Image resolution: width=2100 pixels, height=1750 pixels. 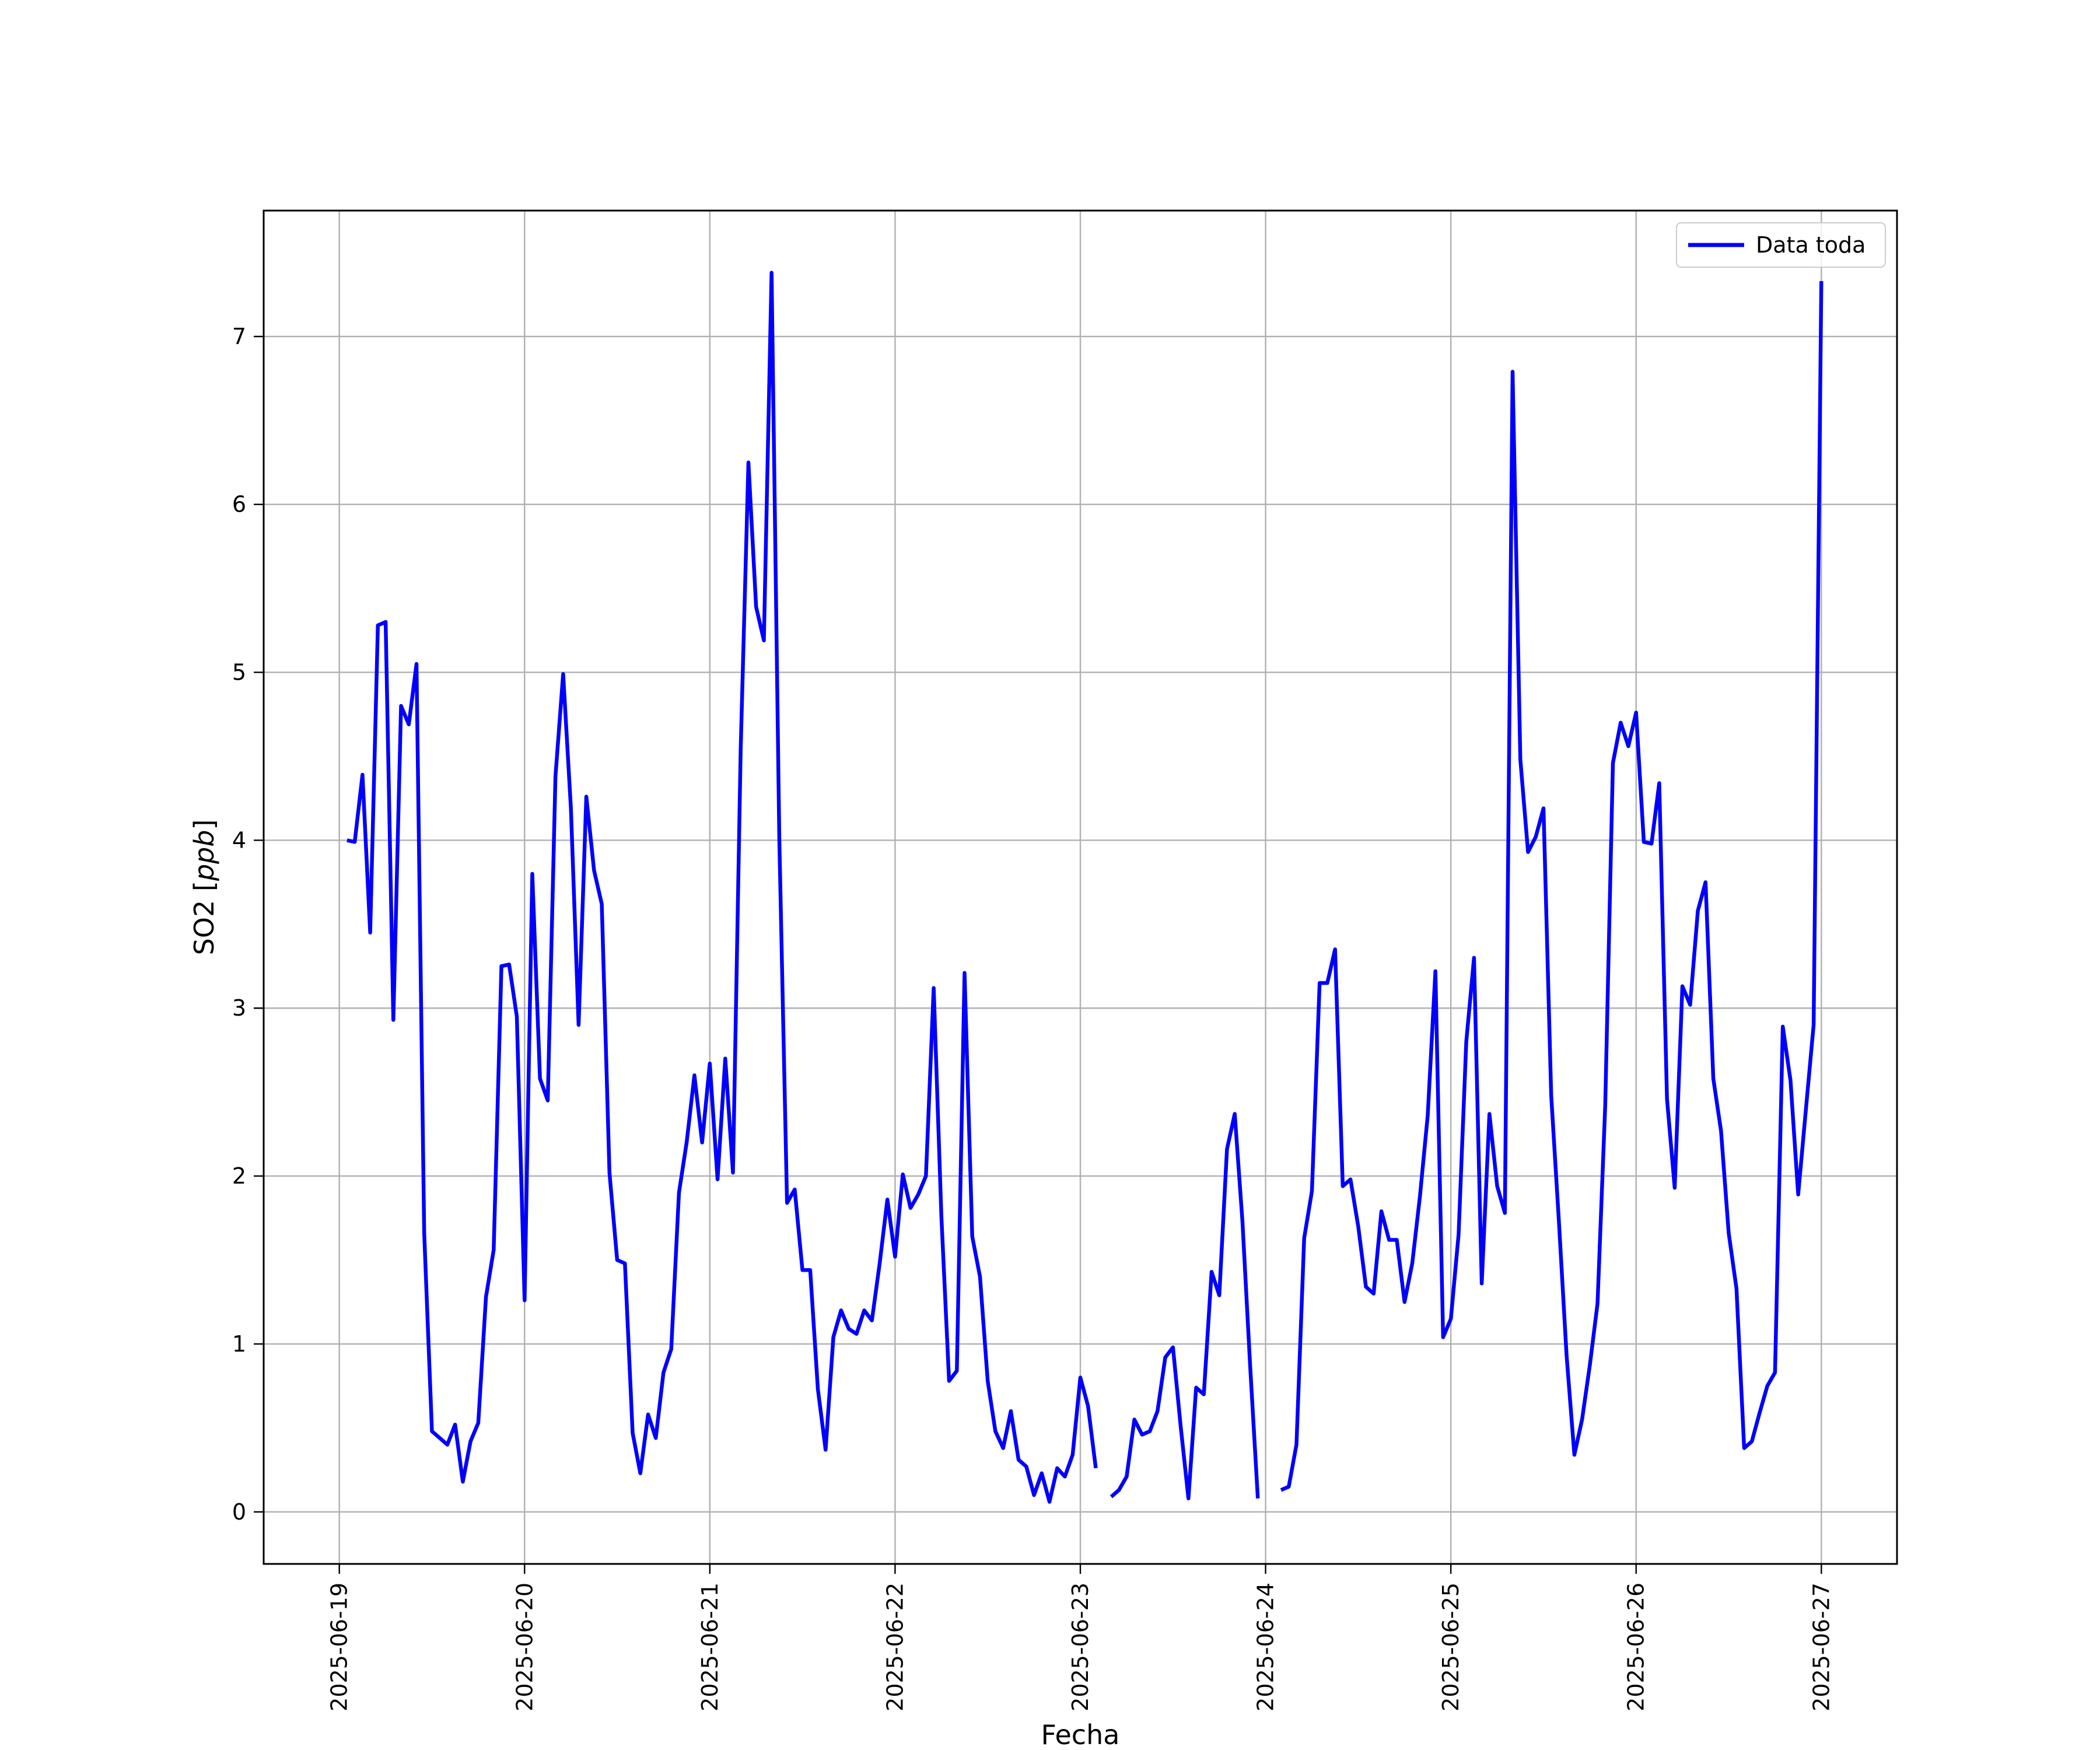 I want to click on y-tick-label-1: 1, so click(x=239, y=1344).